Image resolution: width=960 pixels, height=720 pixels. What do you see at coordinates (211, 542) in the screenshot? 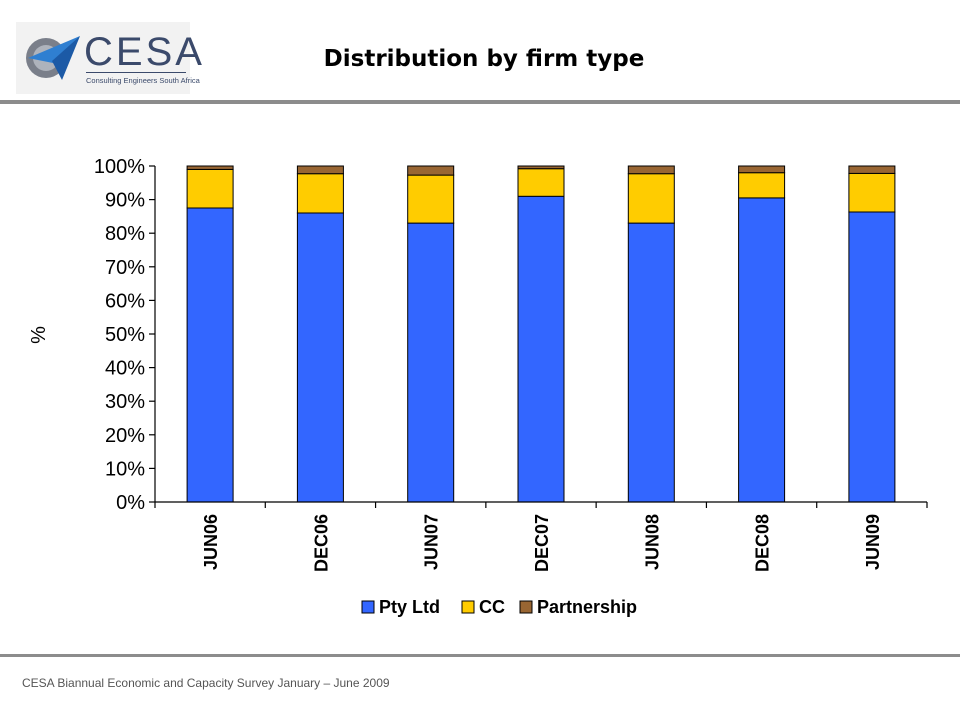
I see `x-tick-label: JUN06` at bounding box center [211, 542].